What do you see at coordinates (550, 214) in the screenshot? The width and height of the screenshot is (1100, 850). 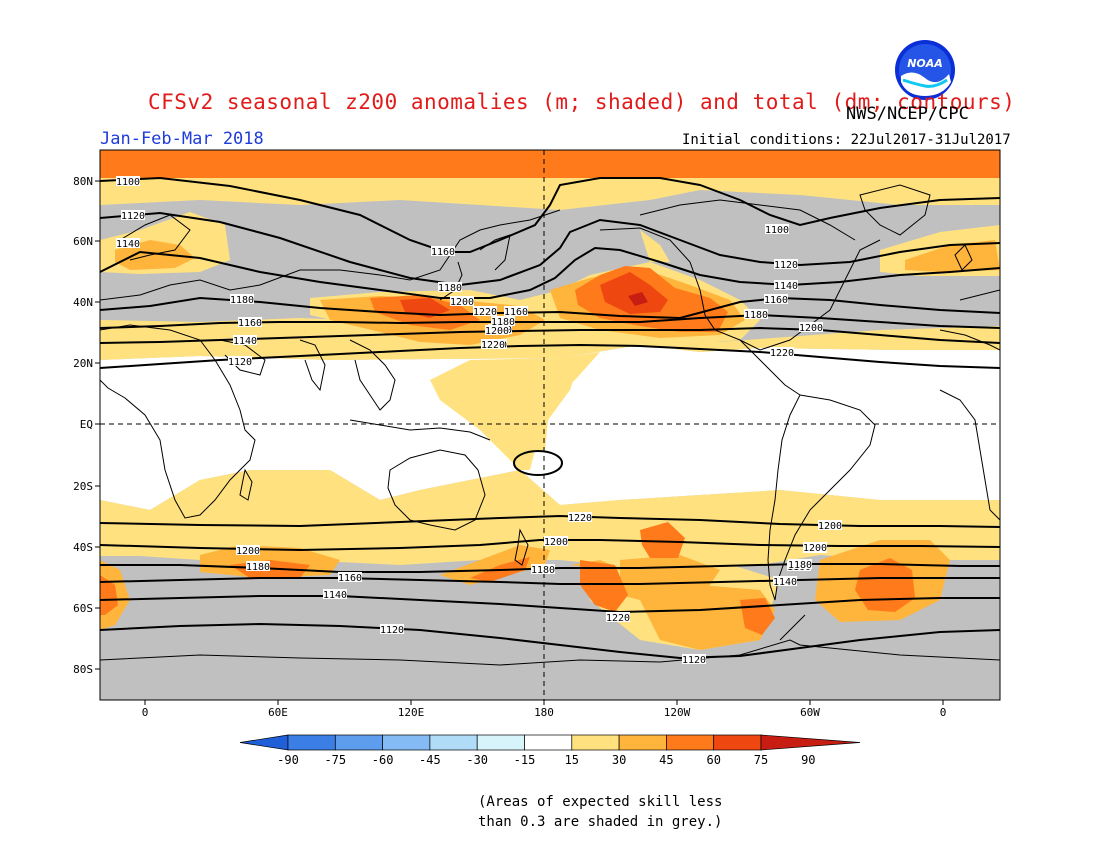 I see `contour-1100-nh` at bounding box center [550, 214].